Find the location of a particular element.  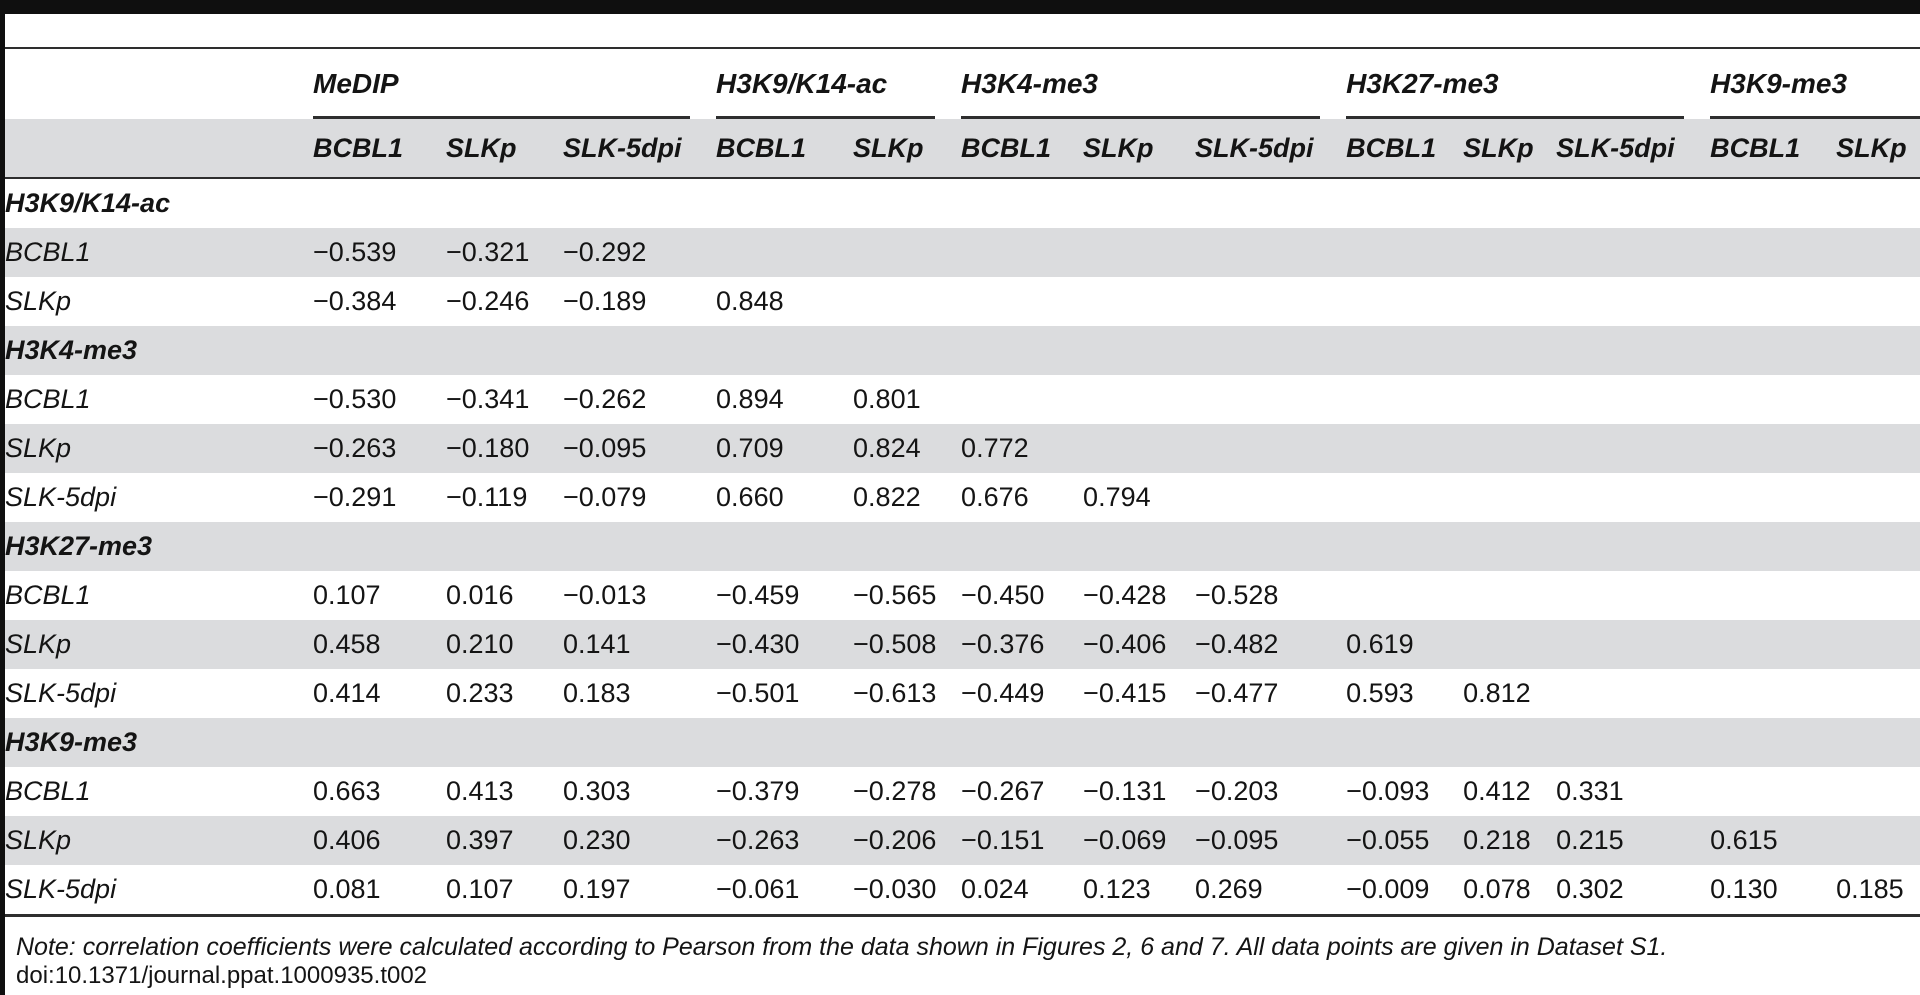

value-cell: 0.812 is located at coordinates (1497, 693).